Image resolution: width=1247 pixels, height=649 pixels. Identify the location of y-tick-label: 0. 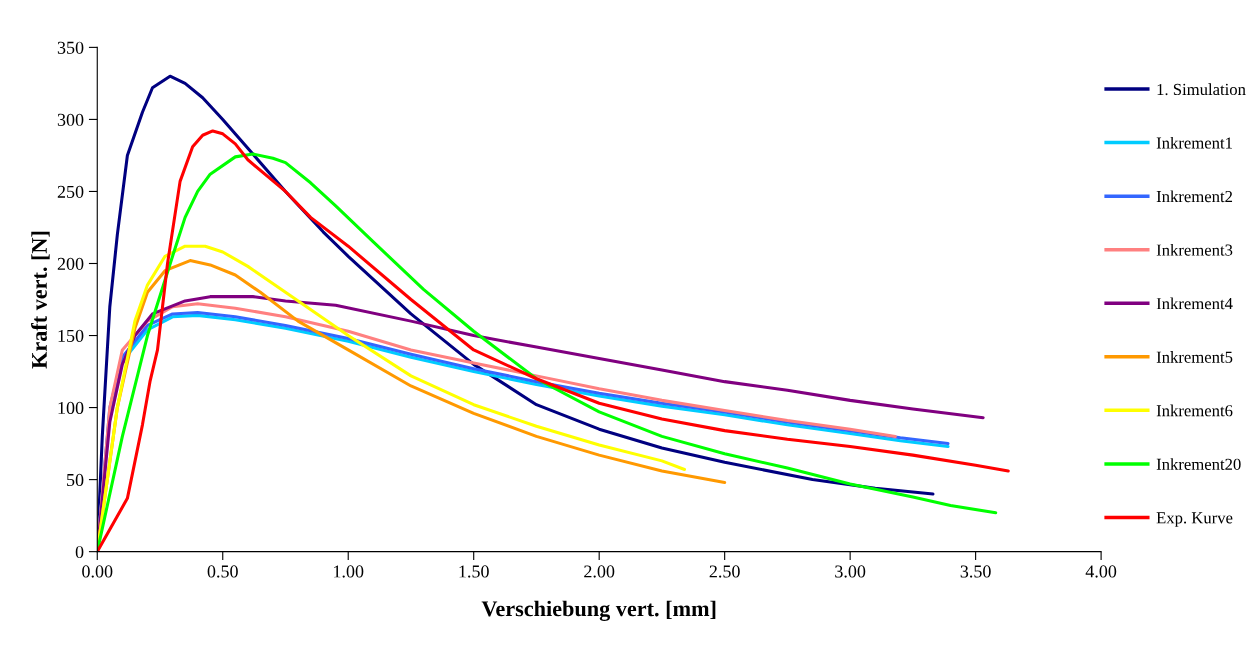
(79, 552).